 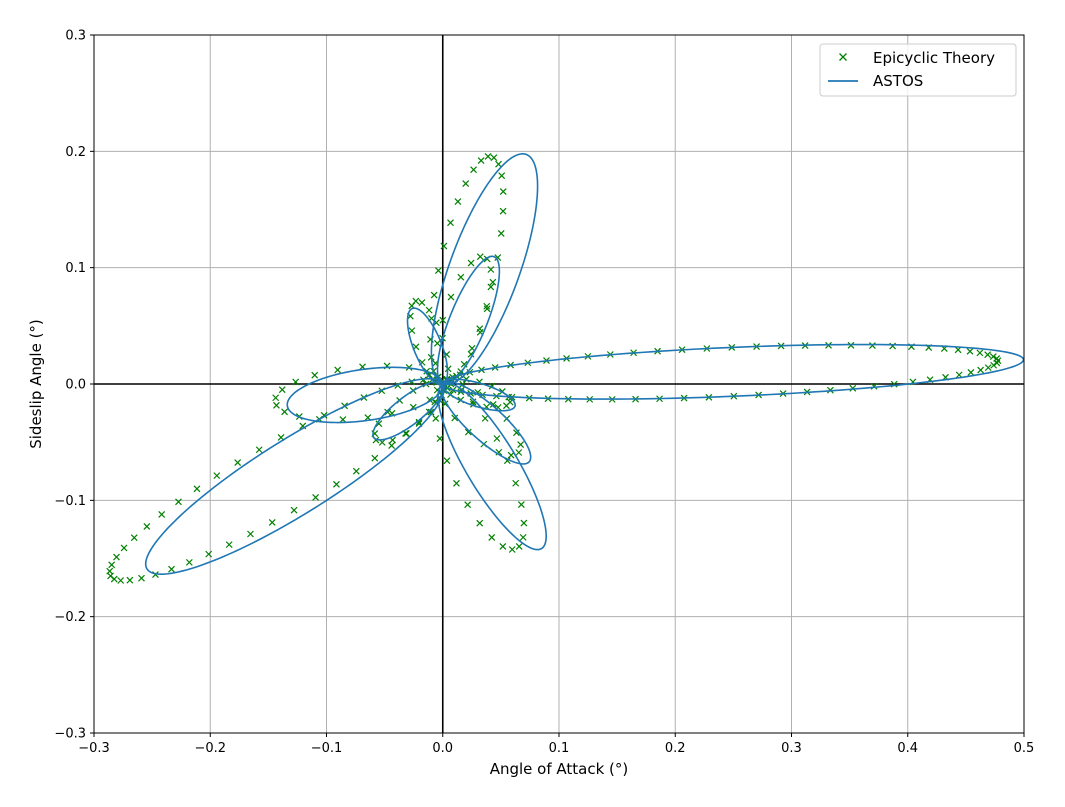 I want to click on legend-entry-epicyclic-theory: Epicyclic Theory, so click(x=917, y=58).